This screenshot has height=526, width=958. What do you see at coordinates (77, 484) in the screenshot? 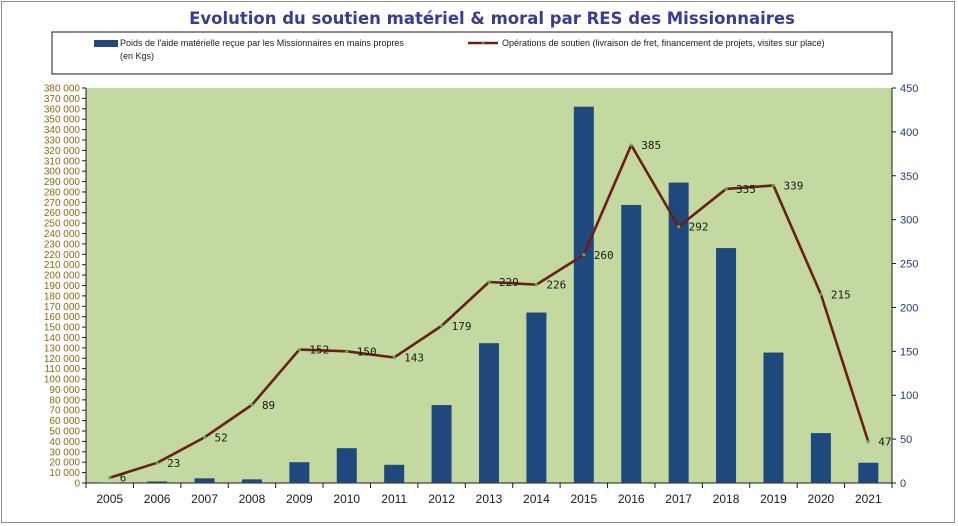
I see `left-axis-tick-label: 0` at bounding box center [77, 484].